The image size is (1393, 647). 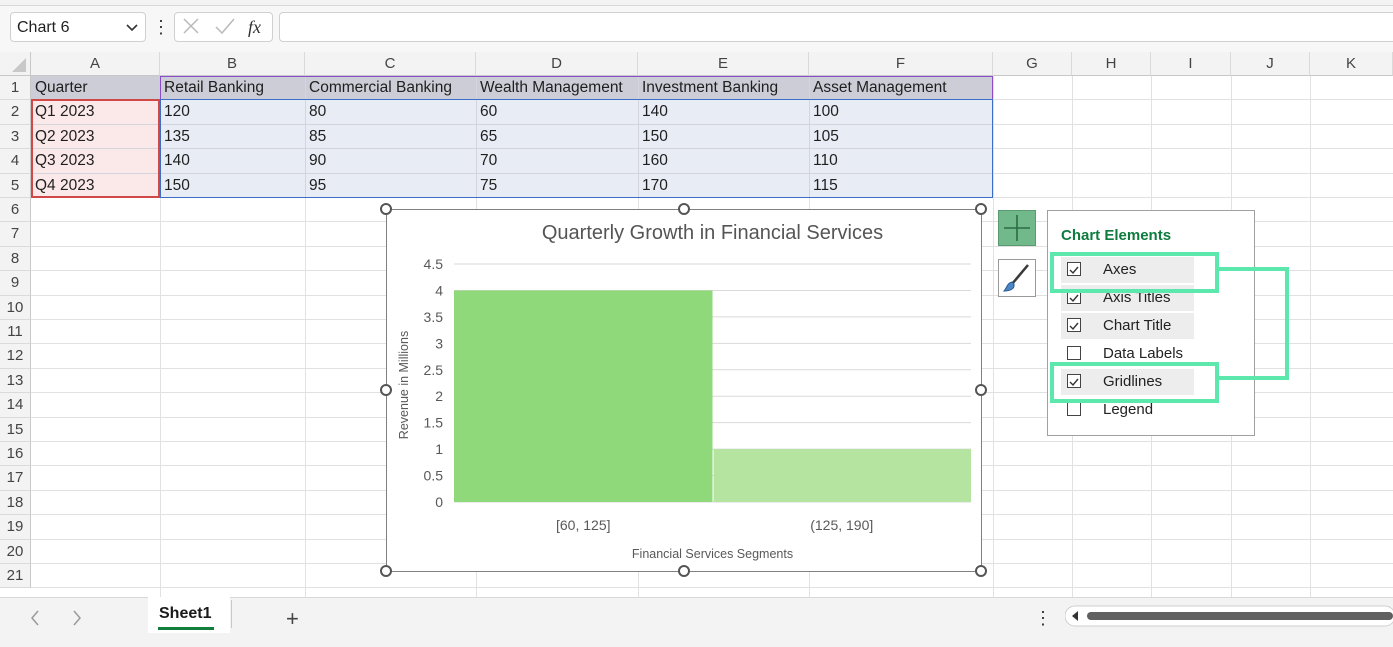 I want to click on row-header: 13, so click(x=15, y=381).